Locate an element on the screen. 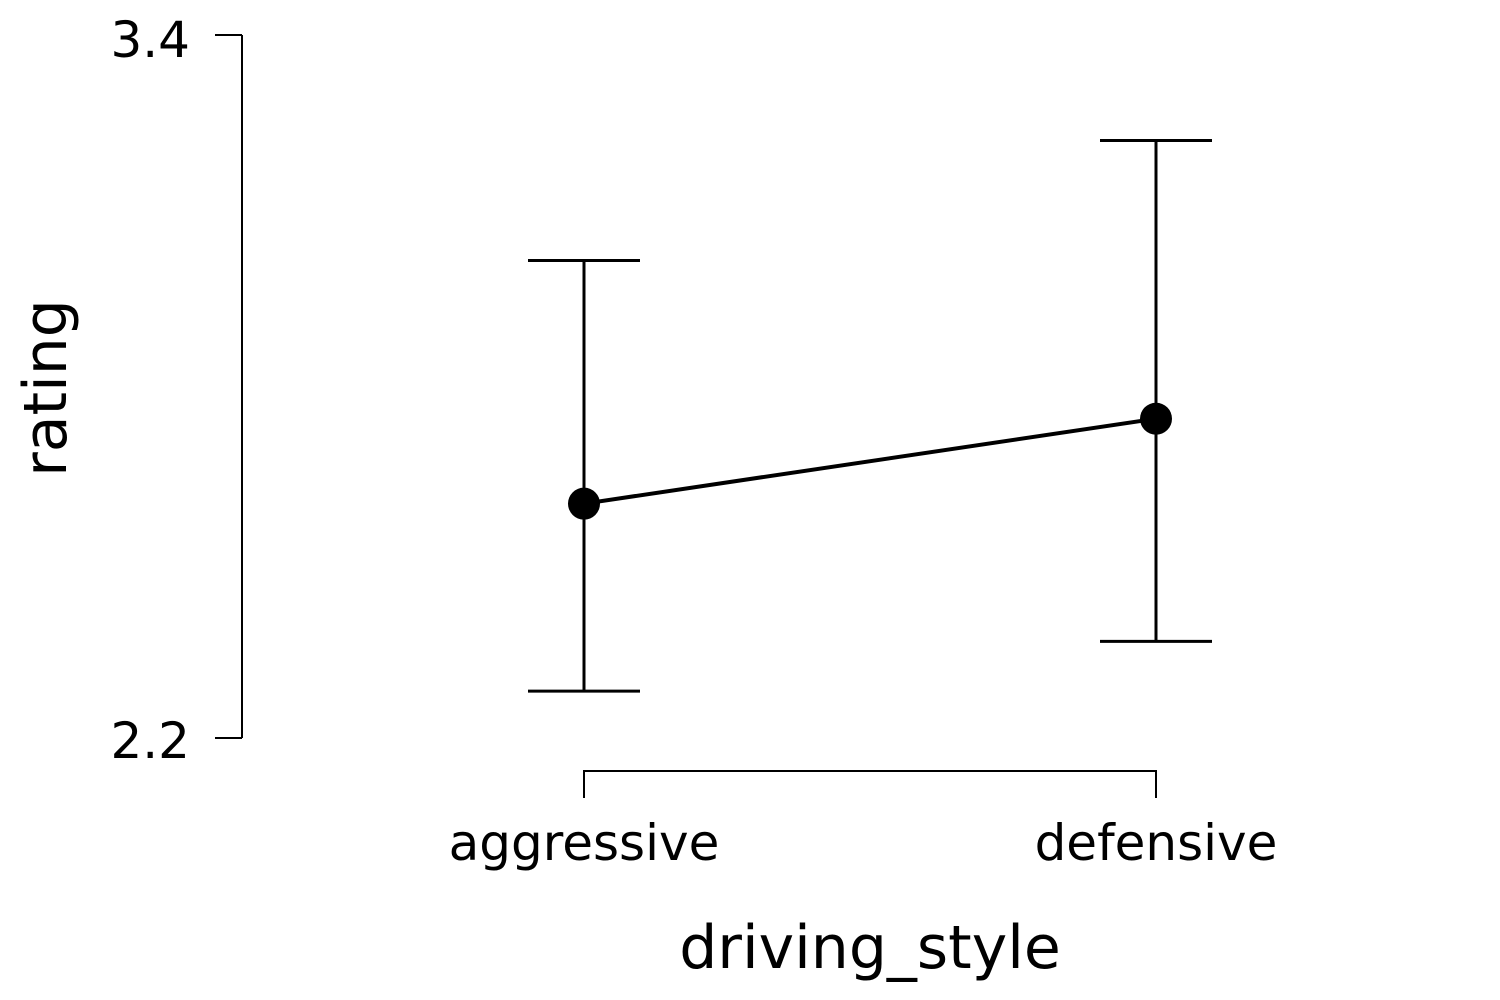 The height and width of the screenshot is (1000, 1500). series-line is located at coordinates (870, 461).